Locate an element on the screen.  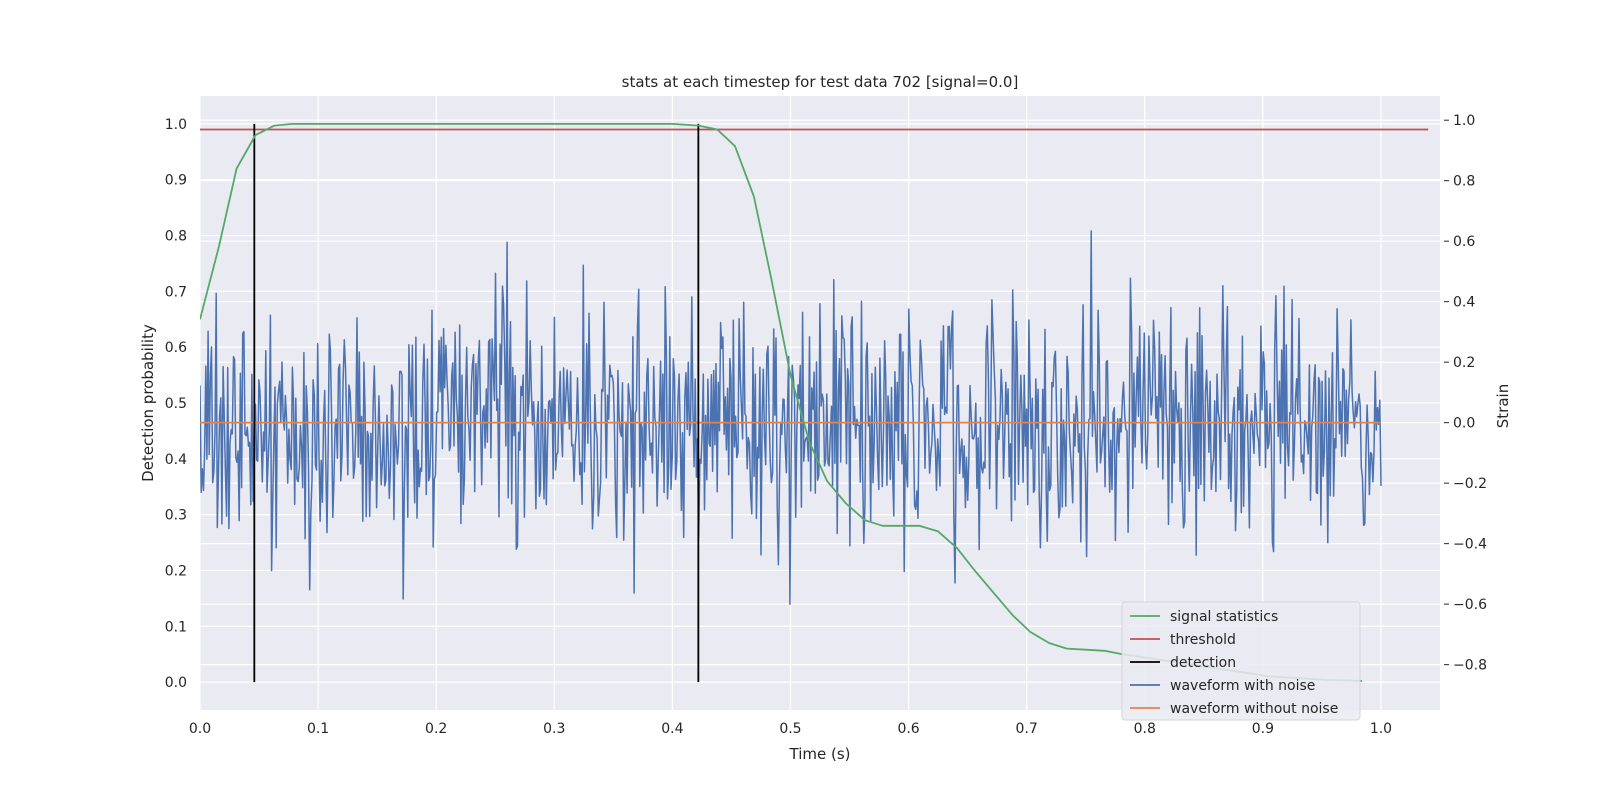
x-tick-label: 0.4 is located at coordinates (672, 729).